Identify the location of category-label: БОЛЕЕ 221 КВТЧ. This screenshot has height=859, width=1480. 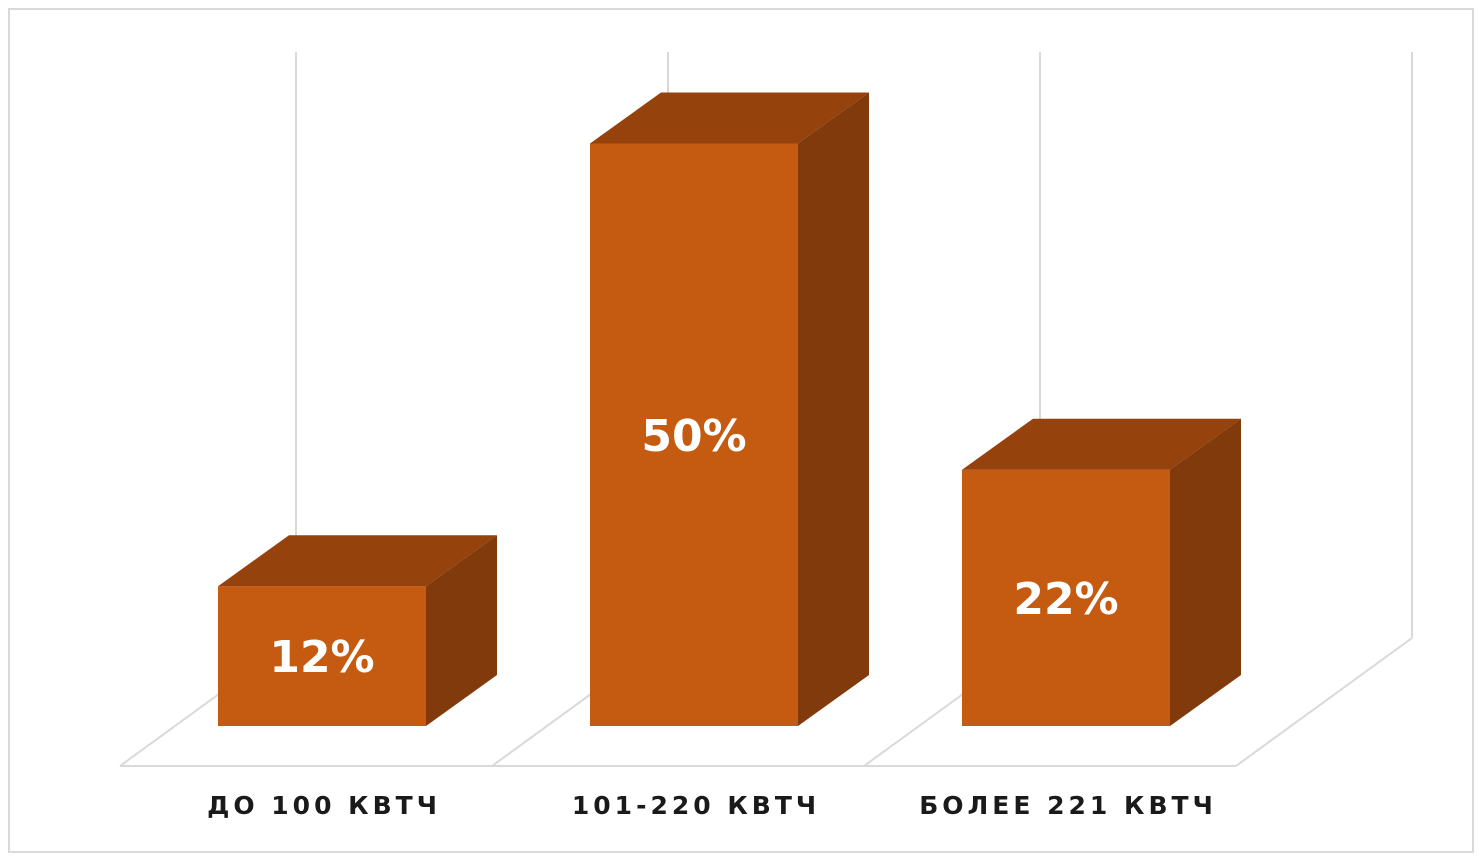
(1068, 805).